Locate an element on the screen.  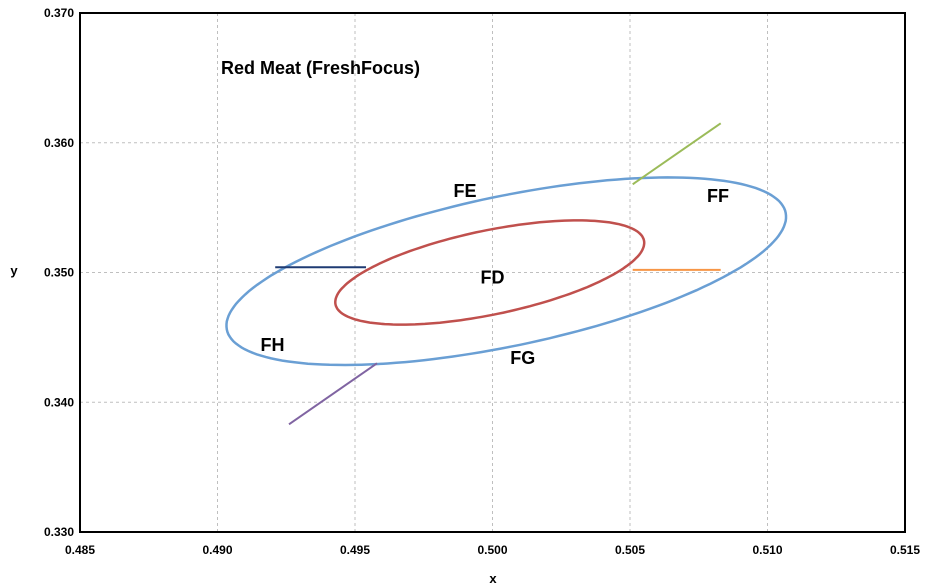
x-tick-label: 0.515 is located at coordinates (905, 550).